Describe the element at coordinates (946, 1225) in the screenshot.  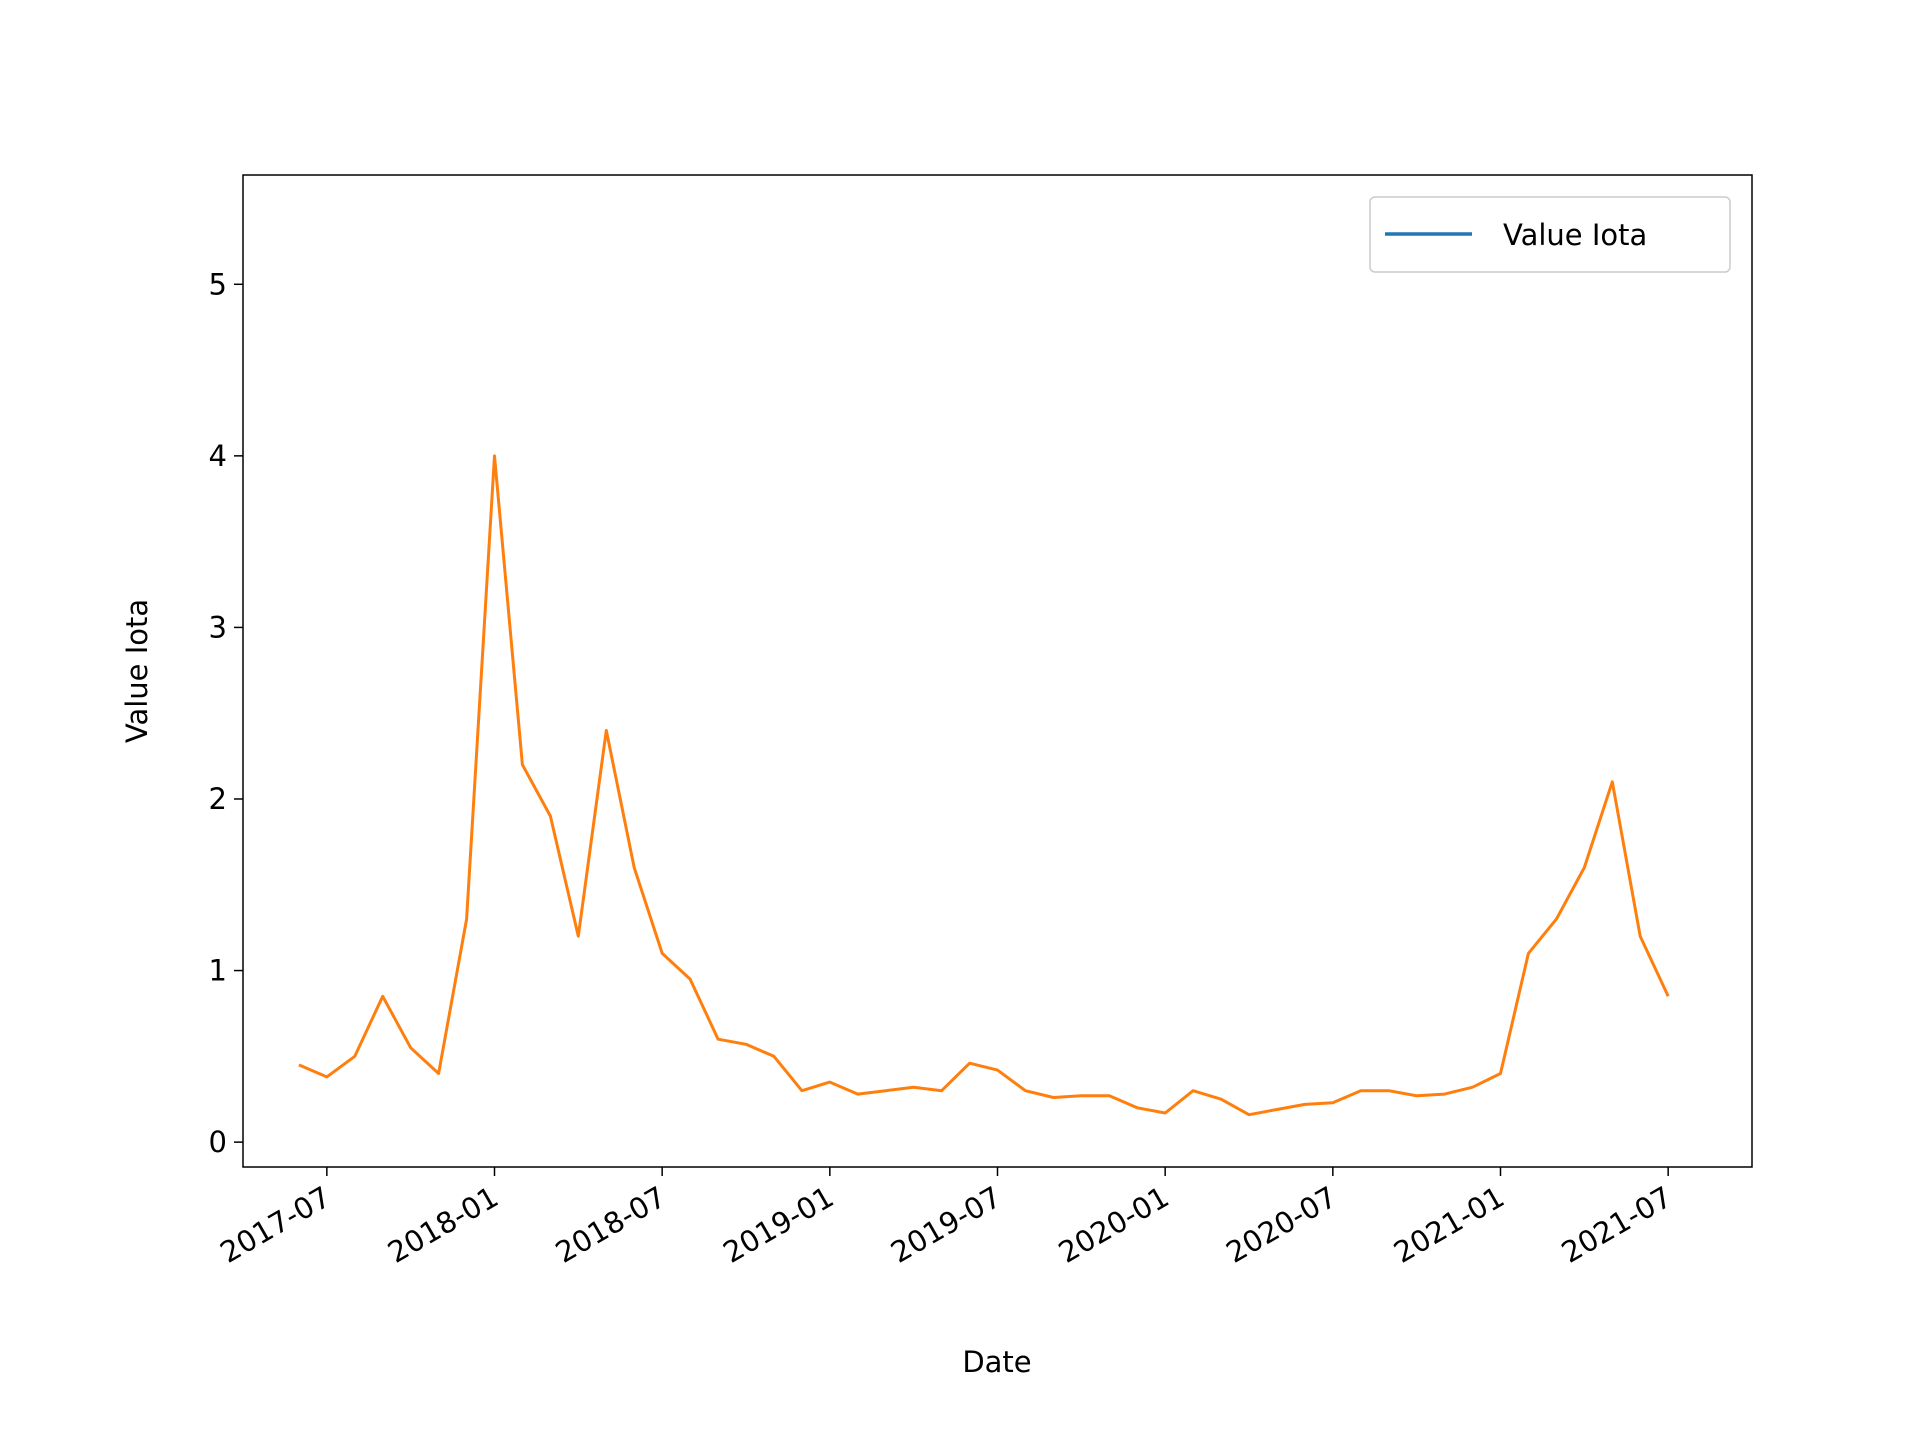
I see `x-tick-label: 2019-07` at that location.